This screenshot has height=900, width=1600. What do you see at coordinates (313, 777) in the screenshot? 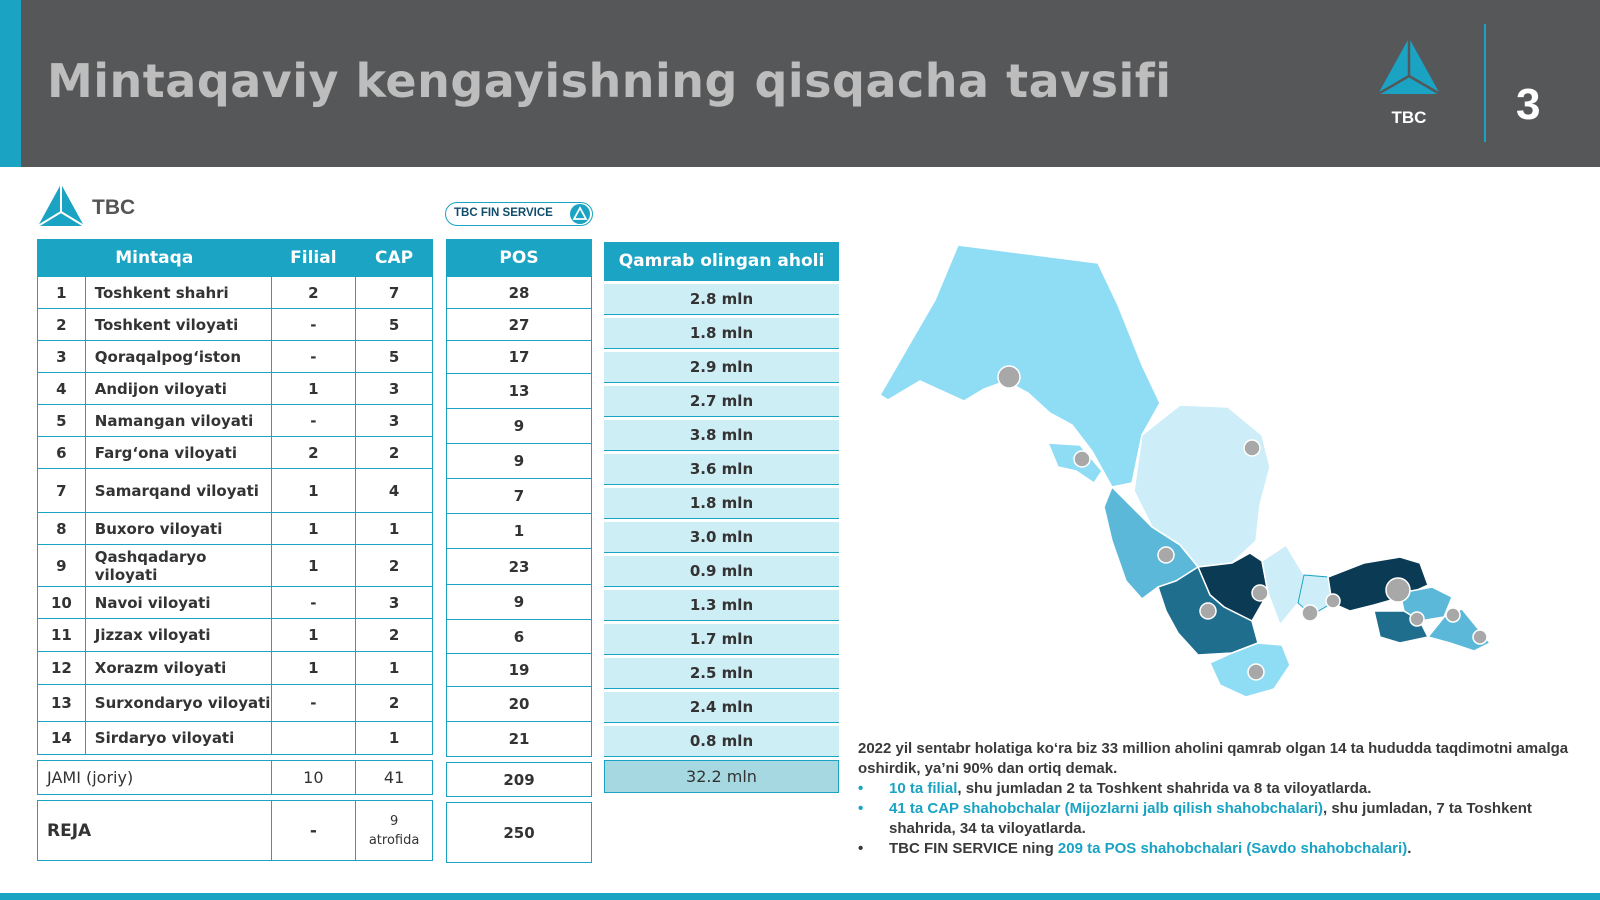
I see `total-filial: 10` at bounding box center [313, 777].